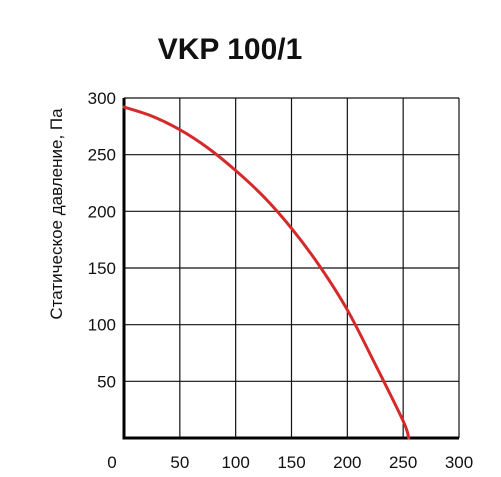 The height and width of the screenshot is (477, 501). I want to click on x-tick-label-0: 0, so click(111, 462).